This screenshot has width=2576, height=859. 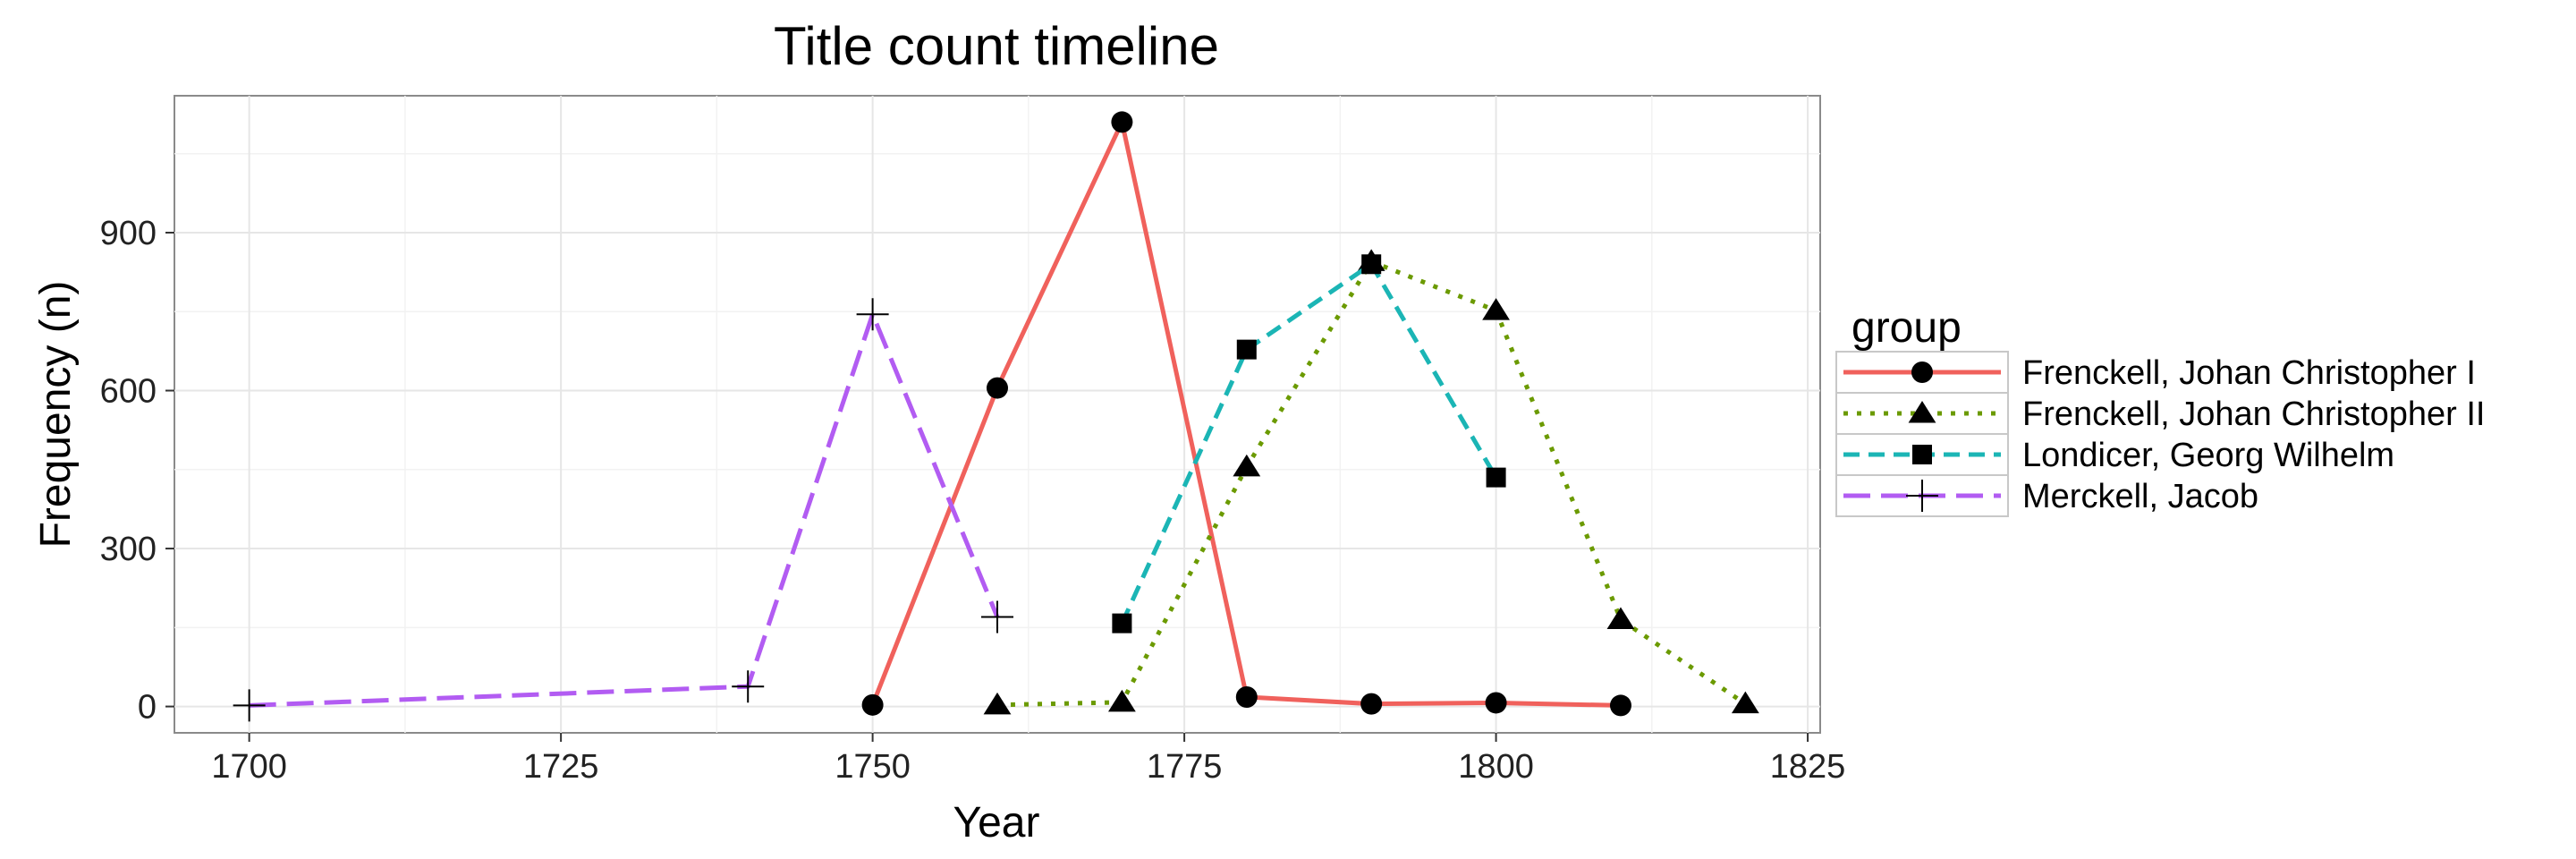 I want to click on x-tick-label: 1825, so click(x=1808, y=767).